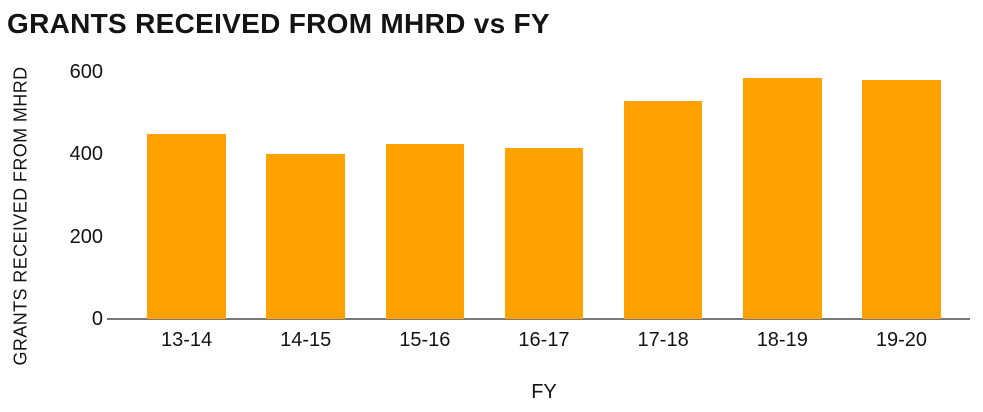  What do you see at coordinates (663, 340) in the screenshot?
I see `x-tick-label-17-18: 17-18` at bounding box center [663, 340].